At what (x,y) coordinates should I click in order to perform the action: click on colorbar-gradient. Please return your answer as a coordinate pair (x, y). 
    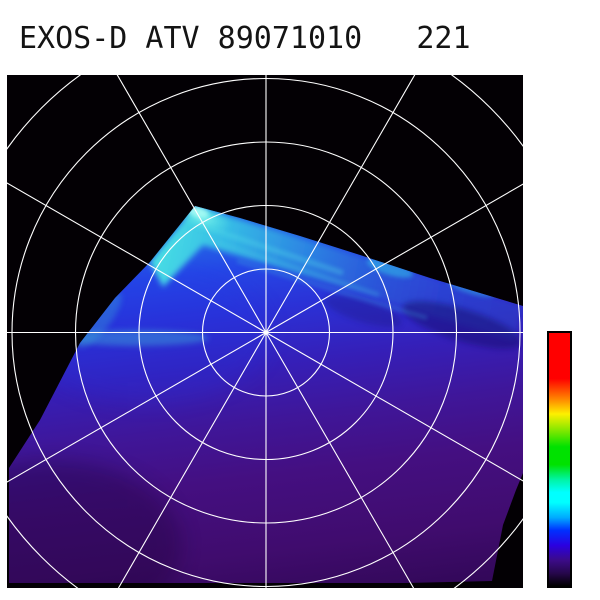
    Looking at the image, I should click on (559, 459).